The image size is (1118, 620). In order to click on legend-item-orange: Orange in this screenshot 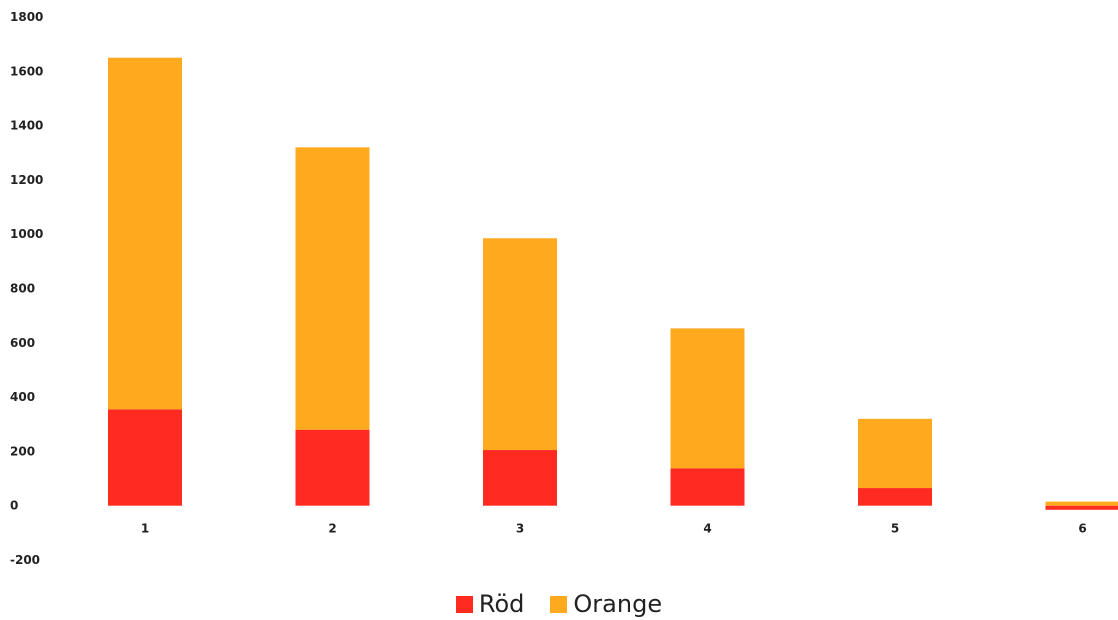, I will do `click(606, 604)`.